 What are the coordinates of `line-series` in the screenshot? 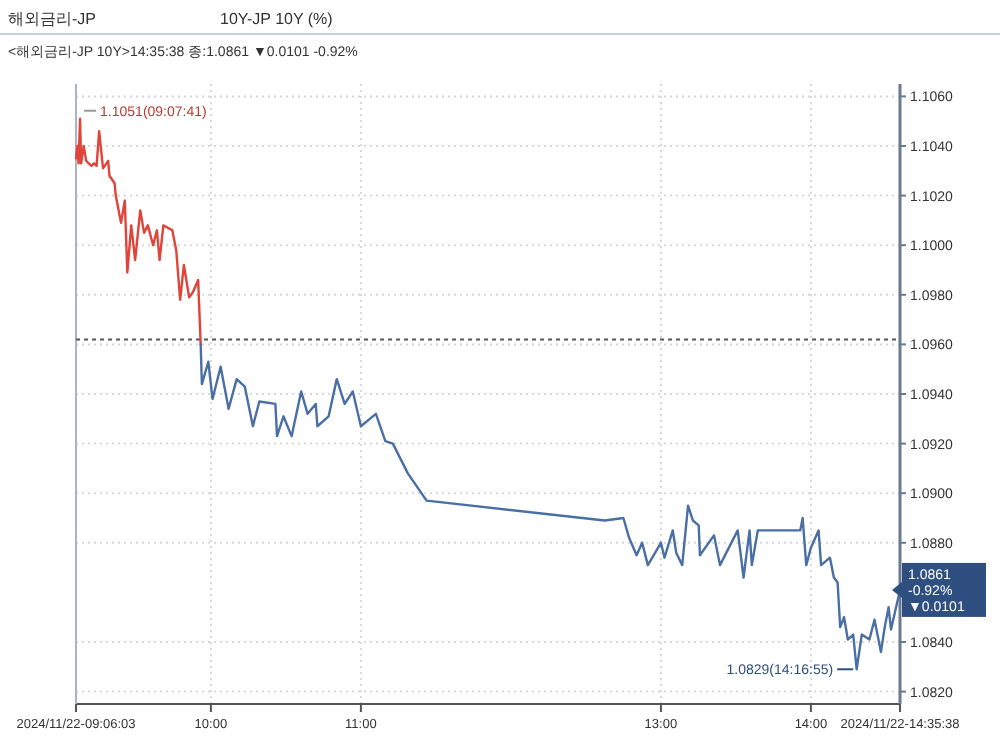 It's located at (138, 231).